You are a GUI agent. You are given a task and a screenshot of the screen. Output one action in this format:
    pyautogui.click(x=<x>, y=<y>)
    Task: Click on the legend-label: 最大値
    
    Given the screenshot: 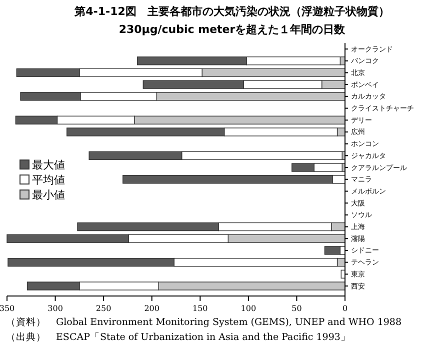 What is the action you would take?
    pyautogui.click(x=48, y=165)
    